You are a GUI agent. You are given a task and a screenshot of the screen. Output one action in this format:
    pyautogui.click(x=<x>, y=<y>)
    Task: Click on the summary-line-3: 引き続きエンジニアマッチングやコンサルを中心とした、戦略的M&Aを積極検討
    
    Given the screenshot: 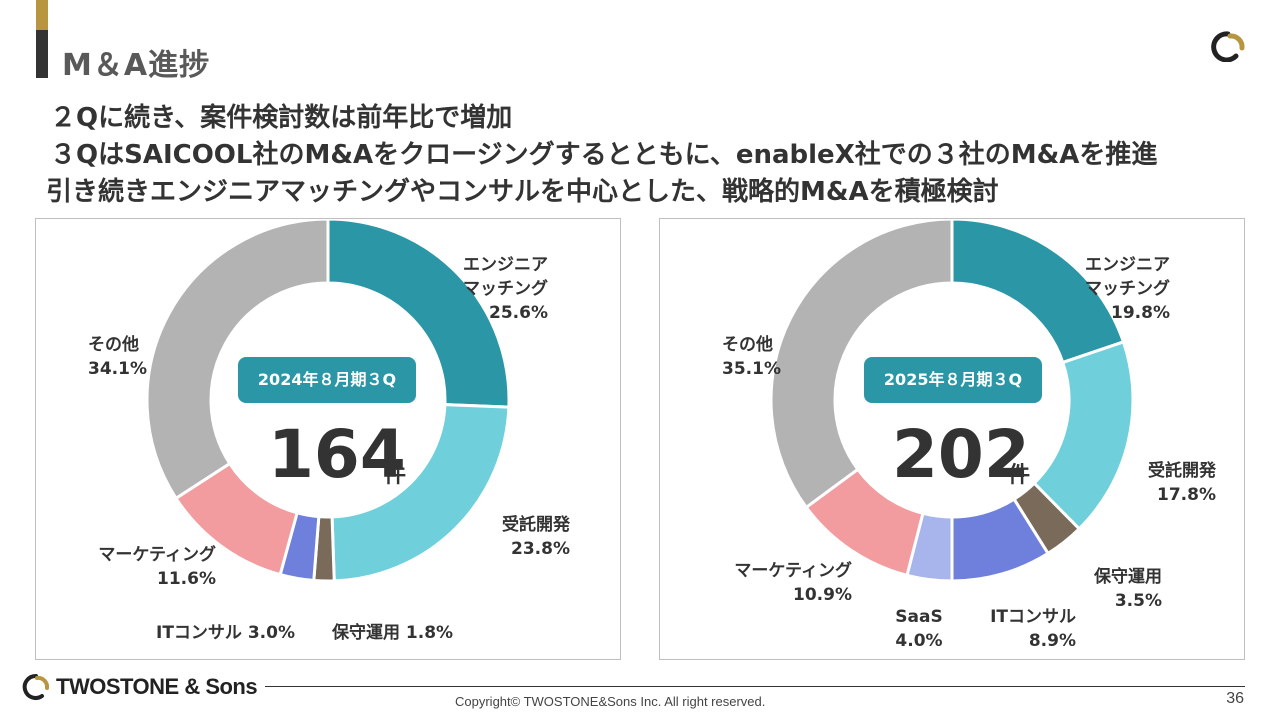 What is the action you would take?
    pyautogui.click(x=522, y=192)
    